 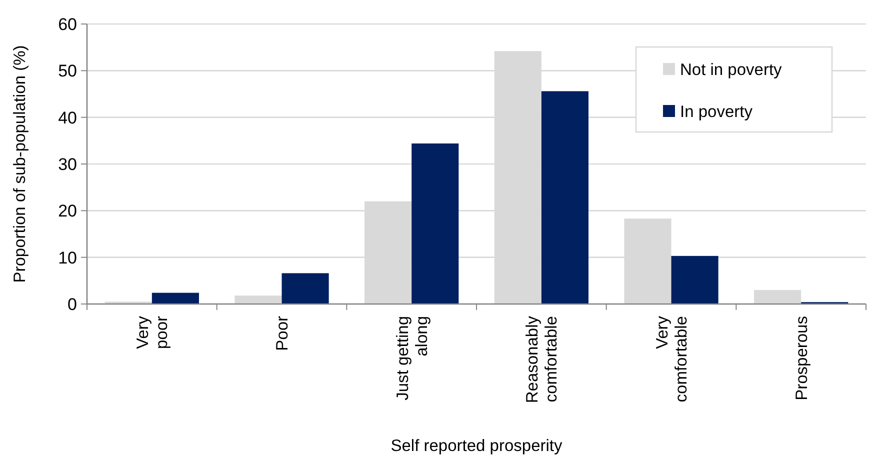 I want to click on y-tick-label: 0, so click(x=72, y=304).